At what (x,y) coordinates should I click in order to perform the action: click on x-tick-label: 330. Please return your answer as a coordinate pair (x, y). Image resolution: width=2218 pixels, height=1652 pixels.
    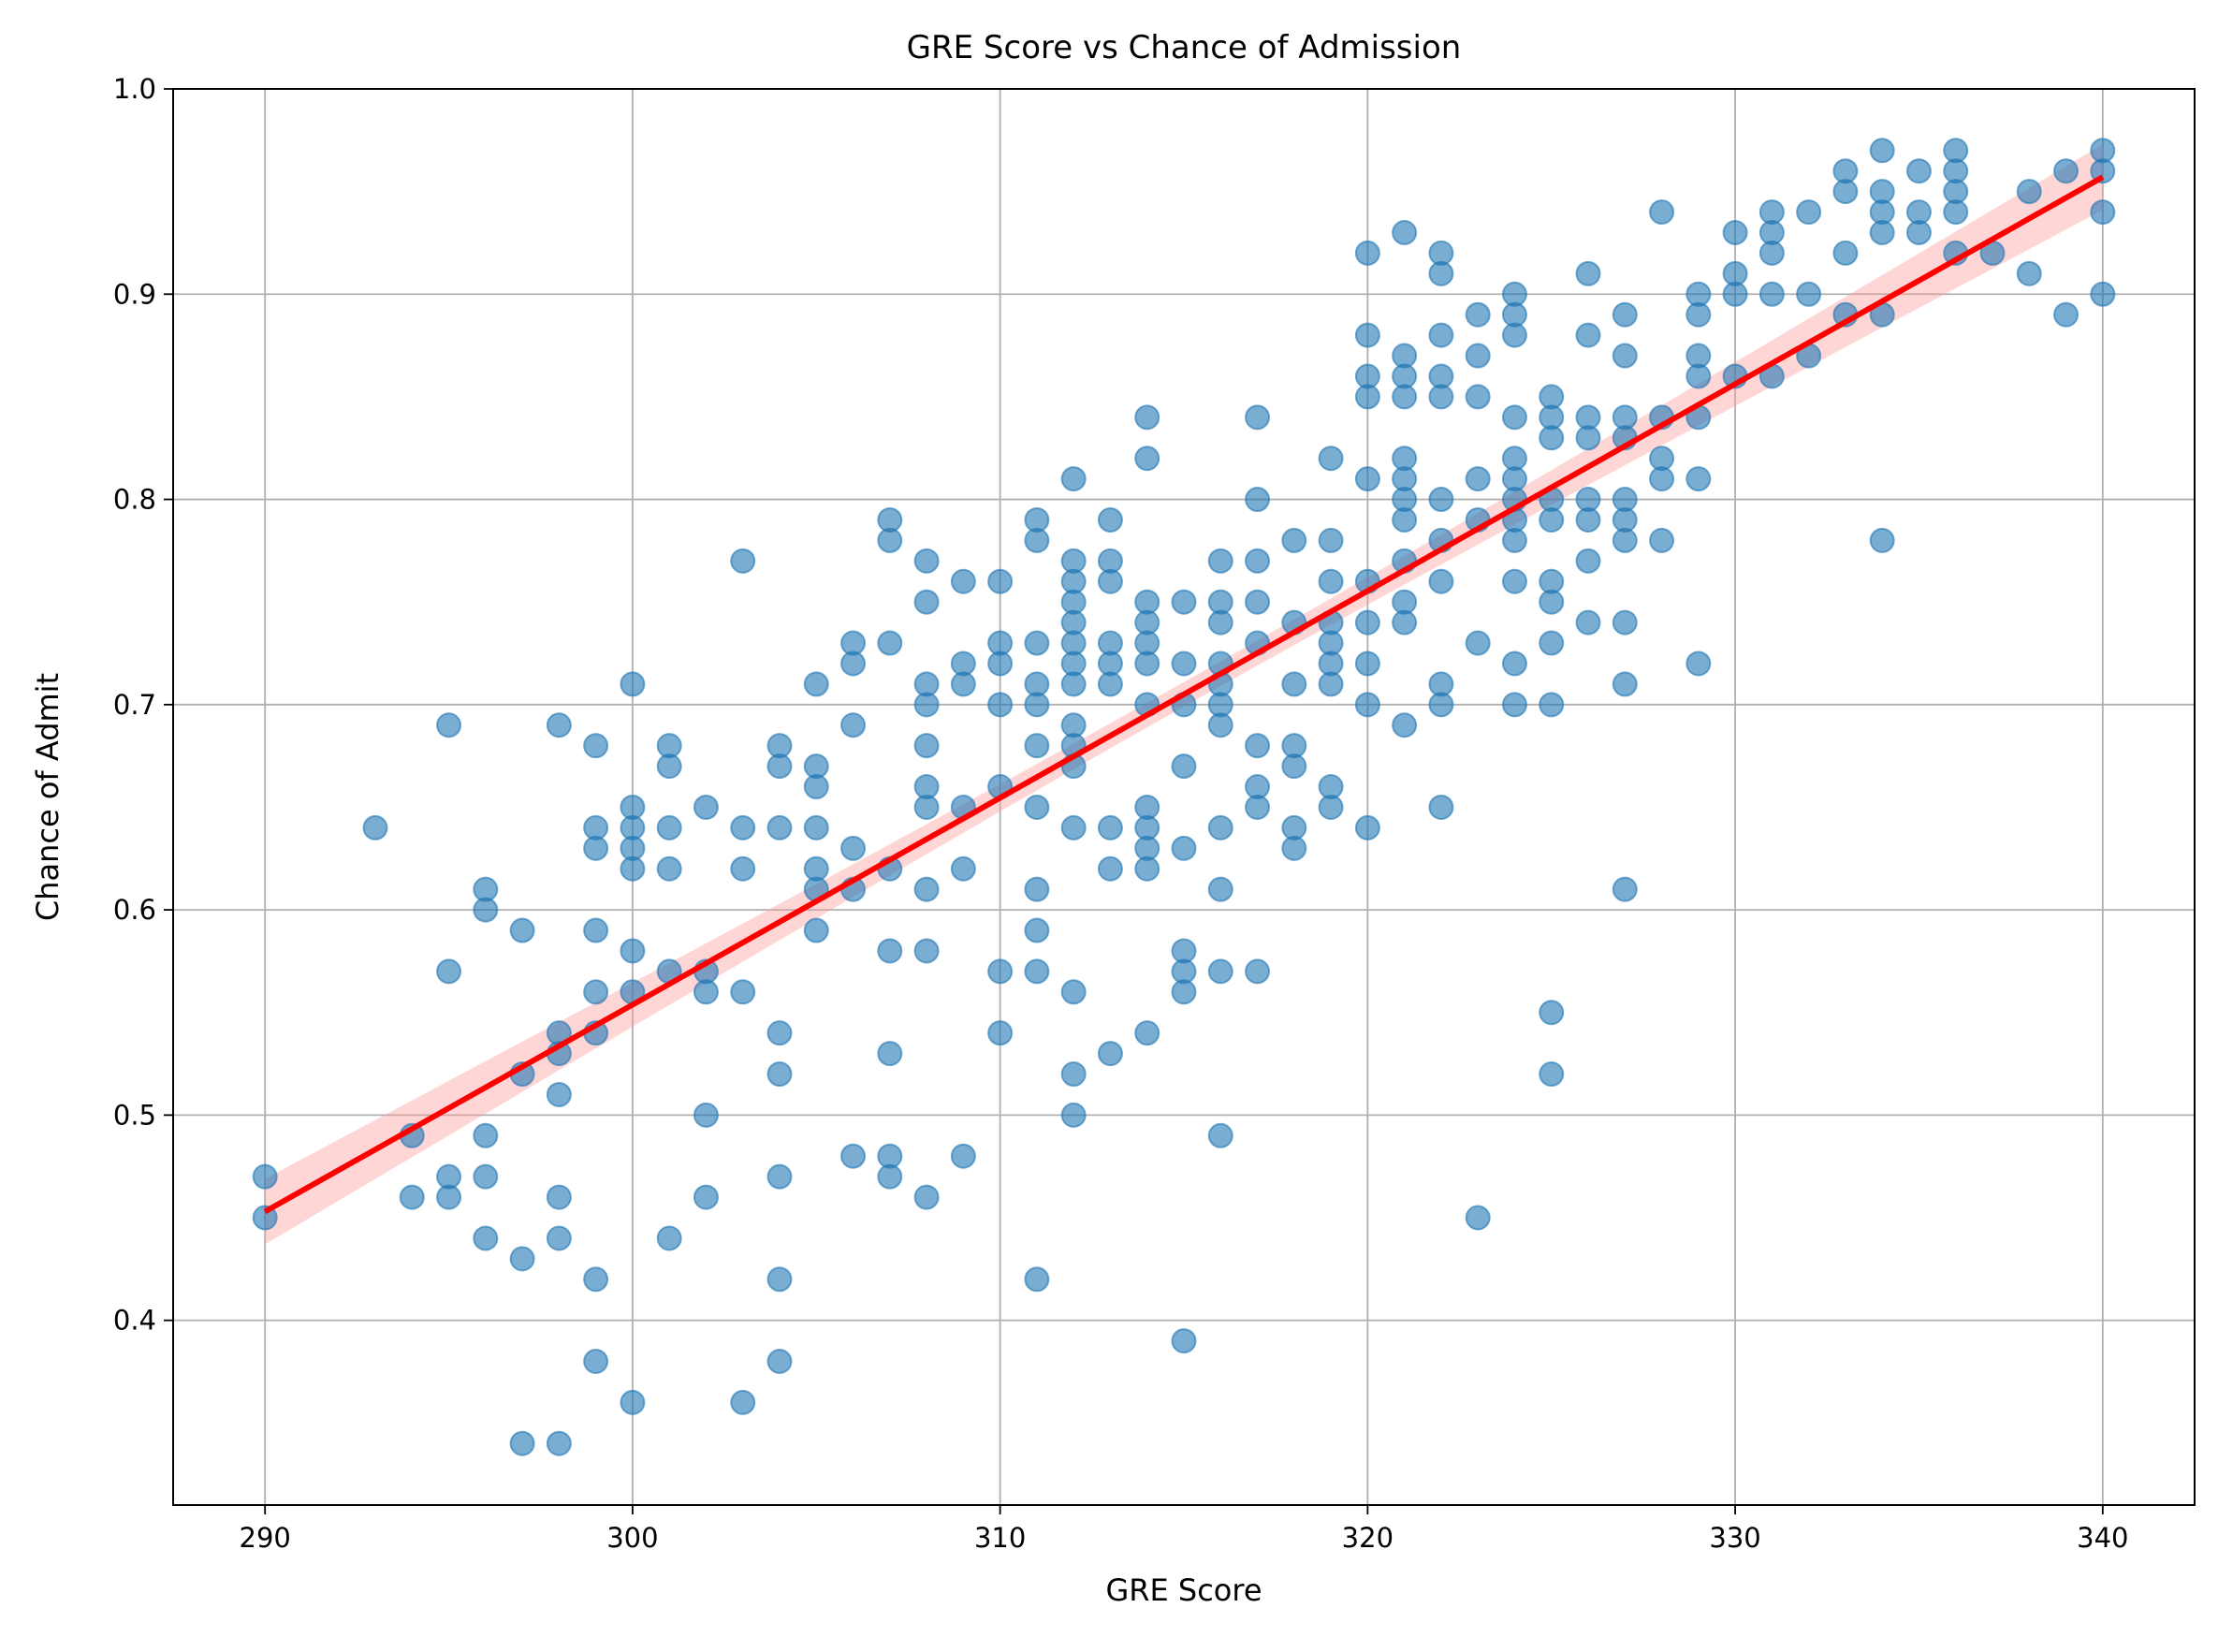
    Looking at the image, I should click on (1735, 1538).